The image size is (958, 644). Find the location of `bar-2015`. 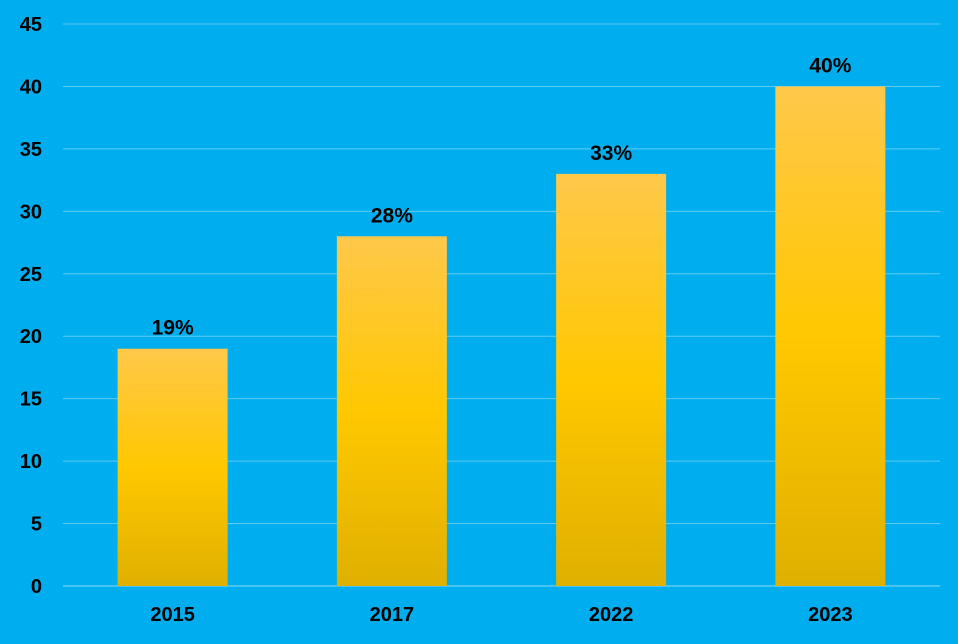

bar-2015 is located at coordinates (172, 467).